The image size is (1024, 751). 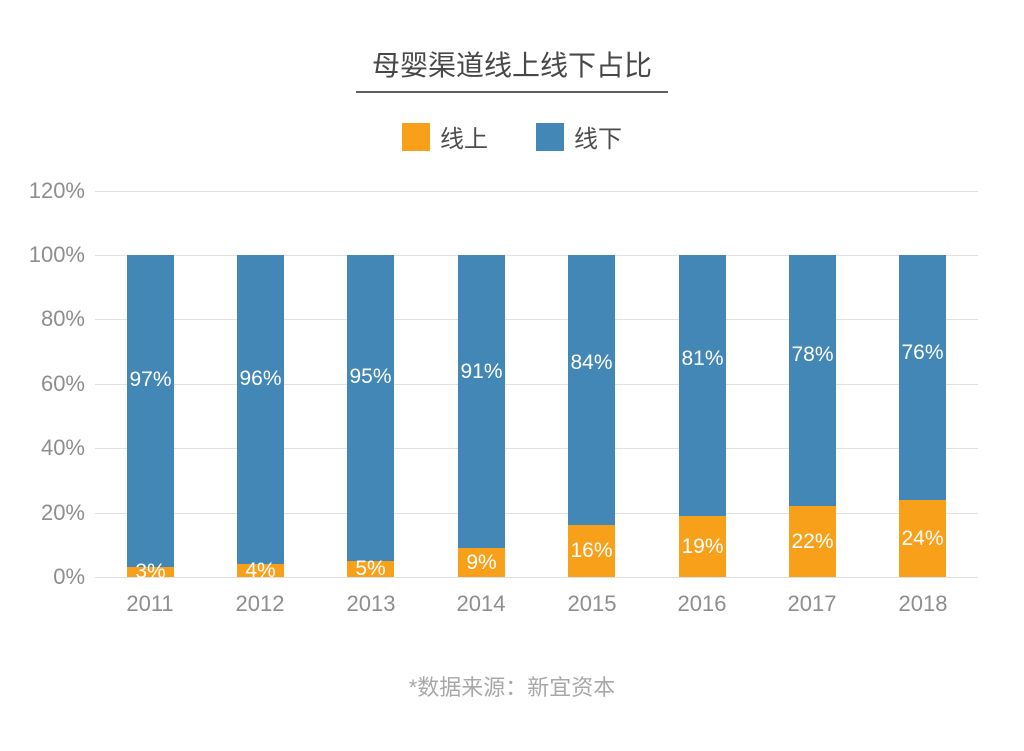 What do you see at coordinates (922, 377) in the screenshot?
I see `bar-segment-offline-2018: 76%` at bounding box center [922, 377].